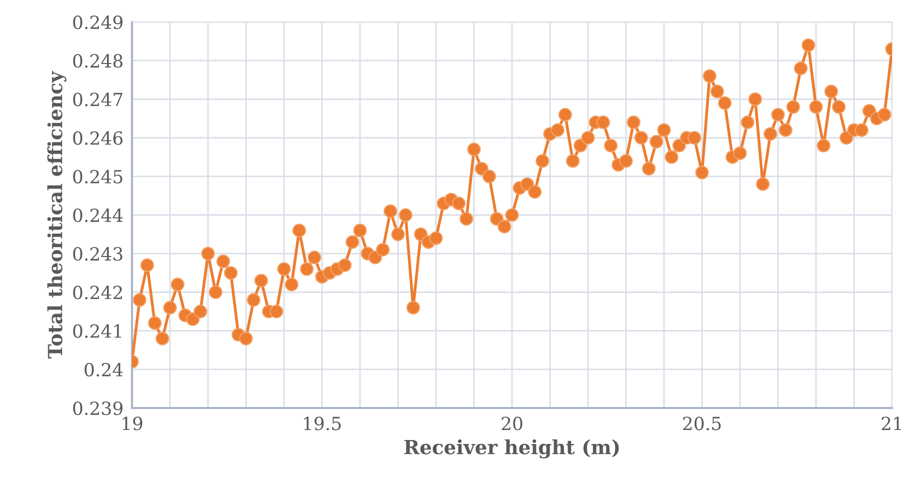 The image size is (906, 497). Describe the element at coordinates (97, 61) in the screenshot. I see `y-tick-label: 0.248` at that location.